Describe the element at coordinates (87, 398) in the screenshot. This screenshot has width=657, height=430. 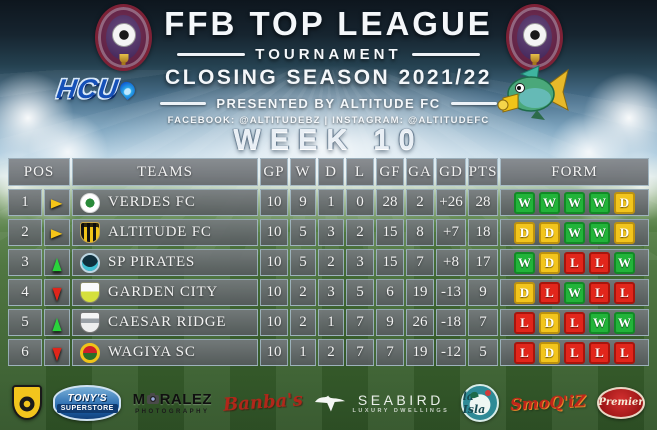
I see `tonys-label: TONY'S` at that location.